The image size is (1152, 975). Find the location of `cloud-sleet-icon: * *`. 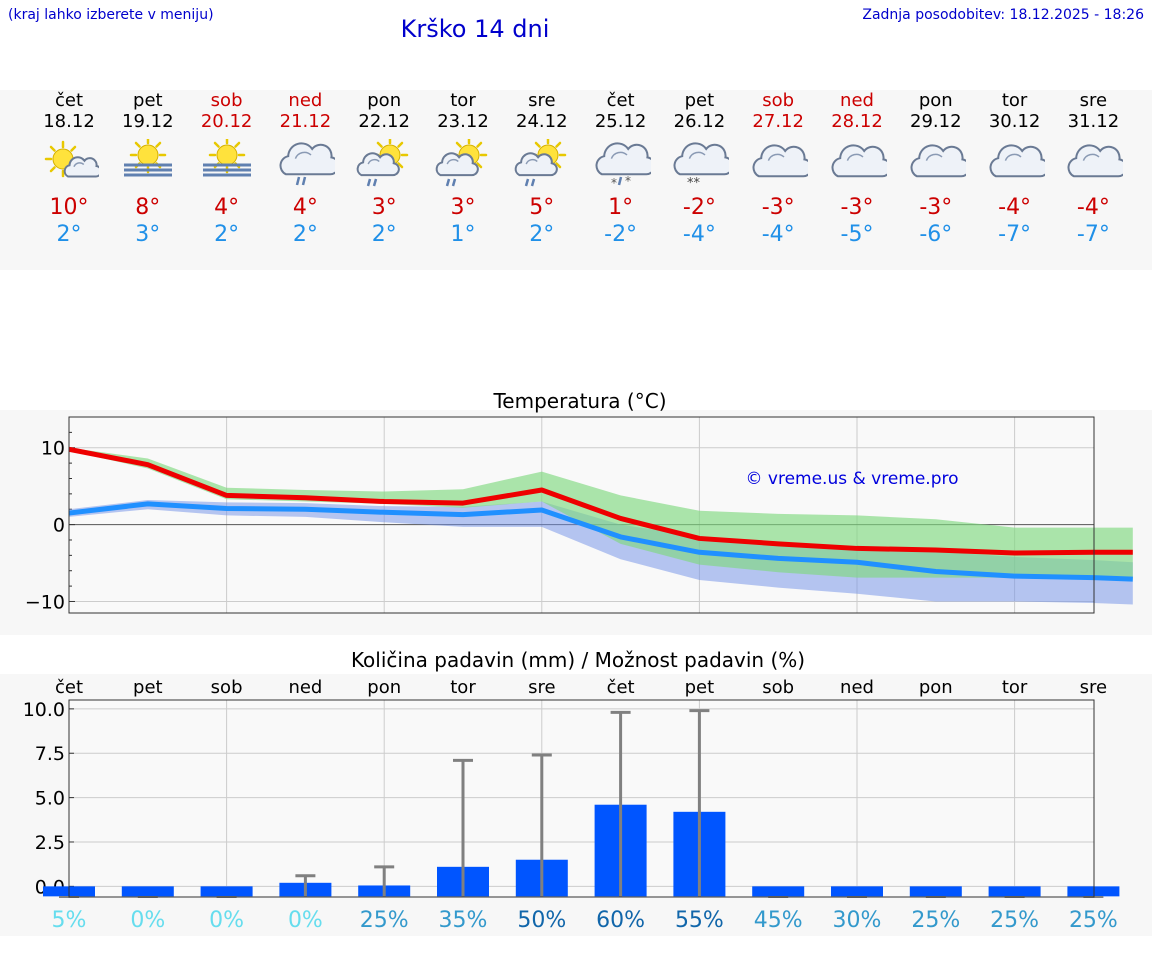

cloud-sleet-icon: * * is located at coordinates (623, 165).